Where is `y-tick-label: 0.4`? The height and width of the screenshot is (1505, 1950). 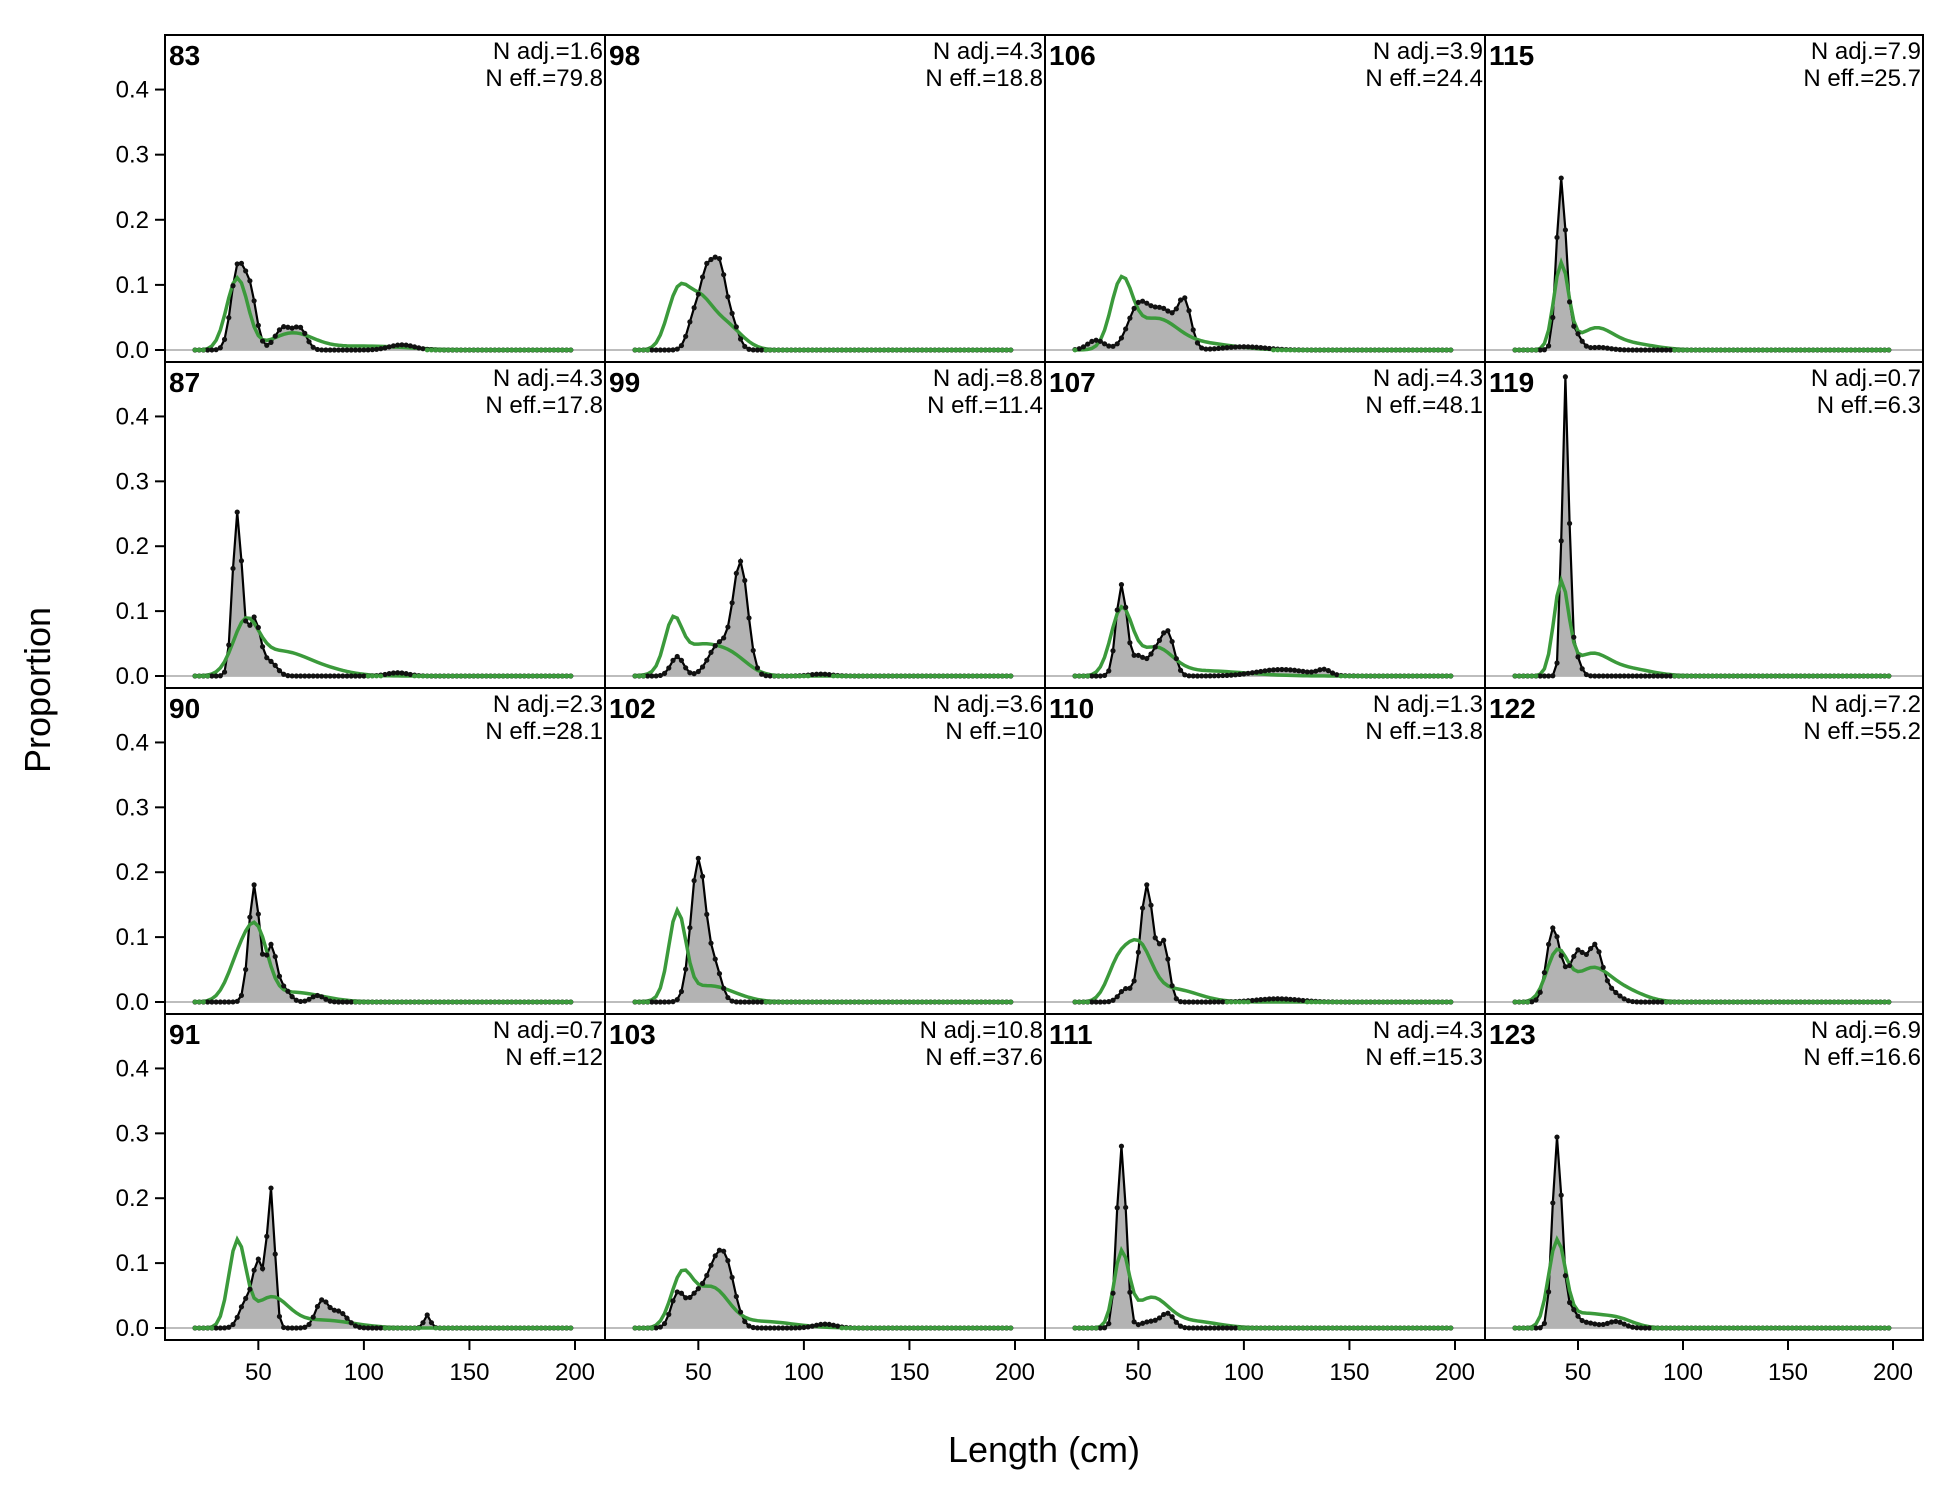
y-tick-label: 0.4 is located at coordinates (132, 90).